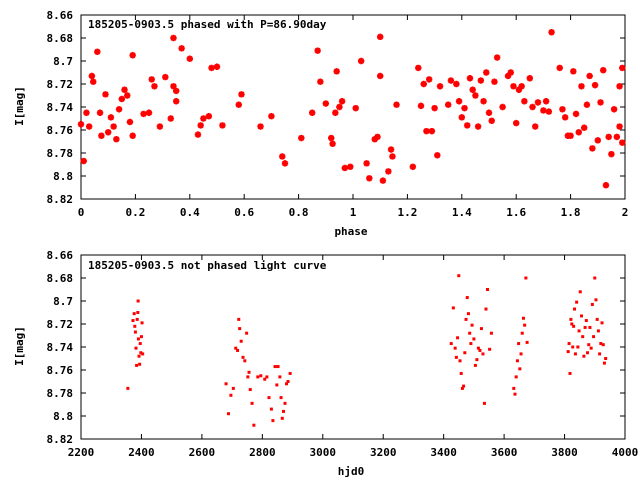 The width and height of the screenshot is (640, 480). Describe the element at coordinates (60, 15) in the screenshot. I see `phased-y-tick-label: 8.66` at that location.